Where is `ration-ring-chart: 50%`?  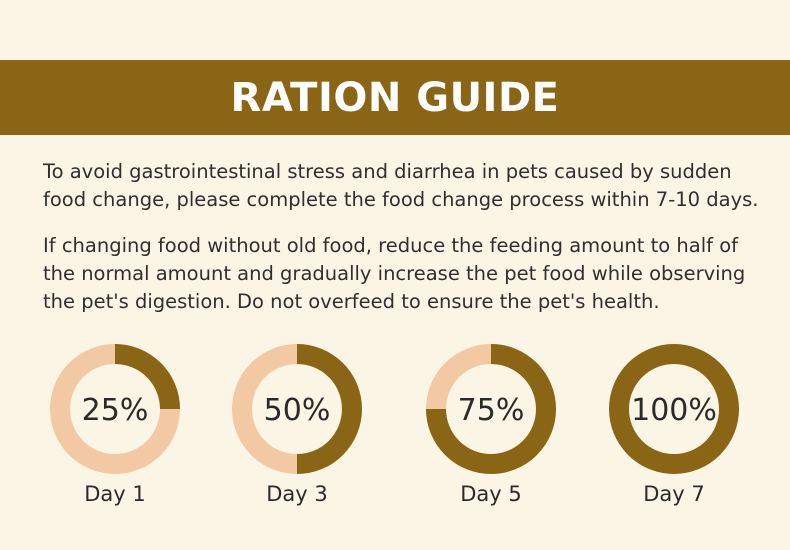
ration-ring-chart: 50% is located at coordinates (297, 409).